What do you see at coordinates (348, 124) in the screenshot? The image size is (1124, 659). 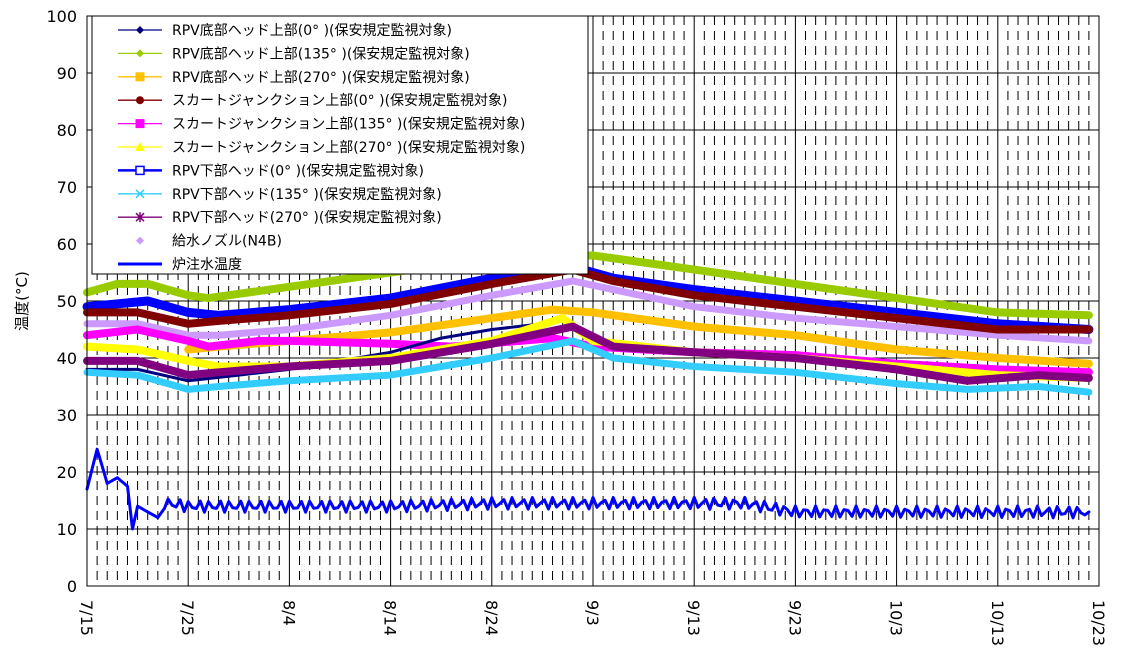 I see `legend-label: スカートジャンクション上部(135° )(保安規定監視対象)` at bounding box center [348, 124].